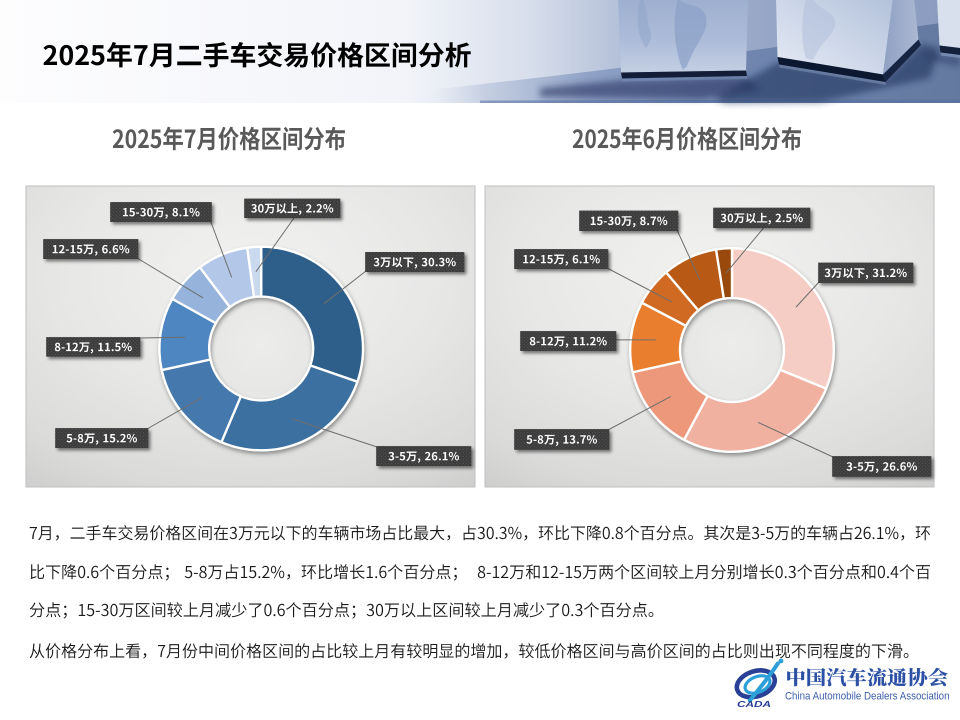 The height and width of the screenshot is (720, 960). Describe the element at coordinates (867, 697) in the screenshot. I see `svg-text:China Automobile Dealers Assoc: China Automobile Dealers Association` at that location.